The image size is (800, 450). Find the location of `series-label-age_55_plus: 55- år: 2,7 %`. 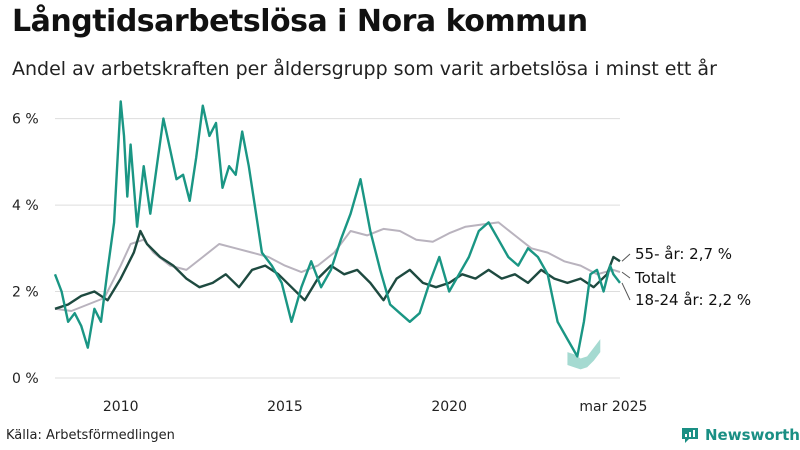

series-label-age_55_plus: 55- år: 2,7 % is located at coordinates (683, 254).